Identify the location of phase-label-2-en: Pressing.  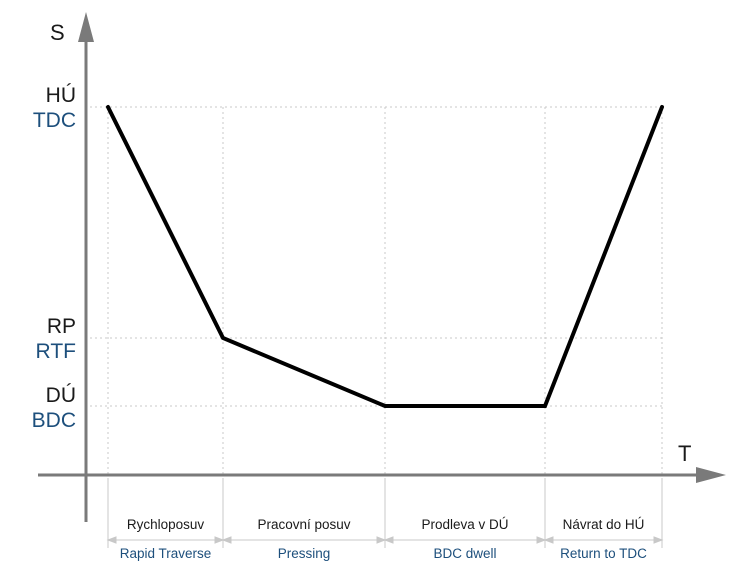
(304, 553).